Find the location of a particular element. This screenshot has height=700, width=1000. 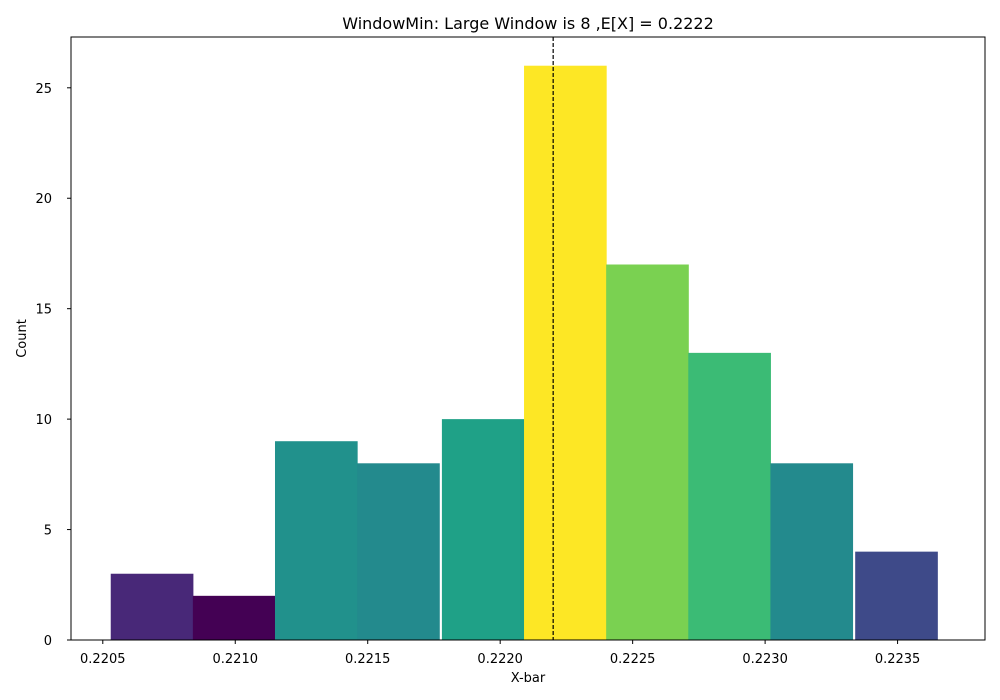

x-tick-label: 0.2225 is located at coordinates (633, 659).